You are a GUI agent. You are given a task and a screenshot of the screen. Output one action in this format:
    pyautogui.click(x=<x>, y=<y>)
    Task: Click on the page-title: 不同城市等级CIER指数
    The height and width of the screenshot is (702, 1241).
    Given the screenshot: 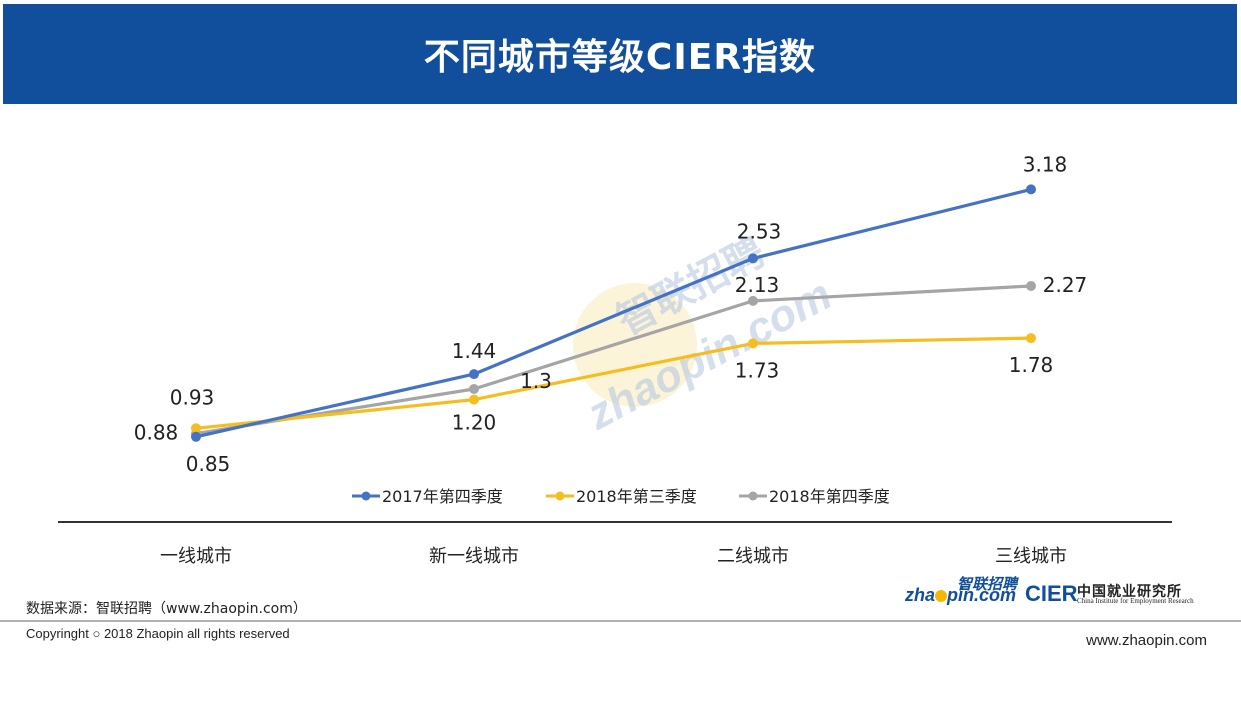 What is the action you would take?
    pyautogui.click(x=620, y=57)
    